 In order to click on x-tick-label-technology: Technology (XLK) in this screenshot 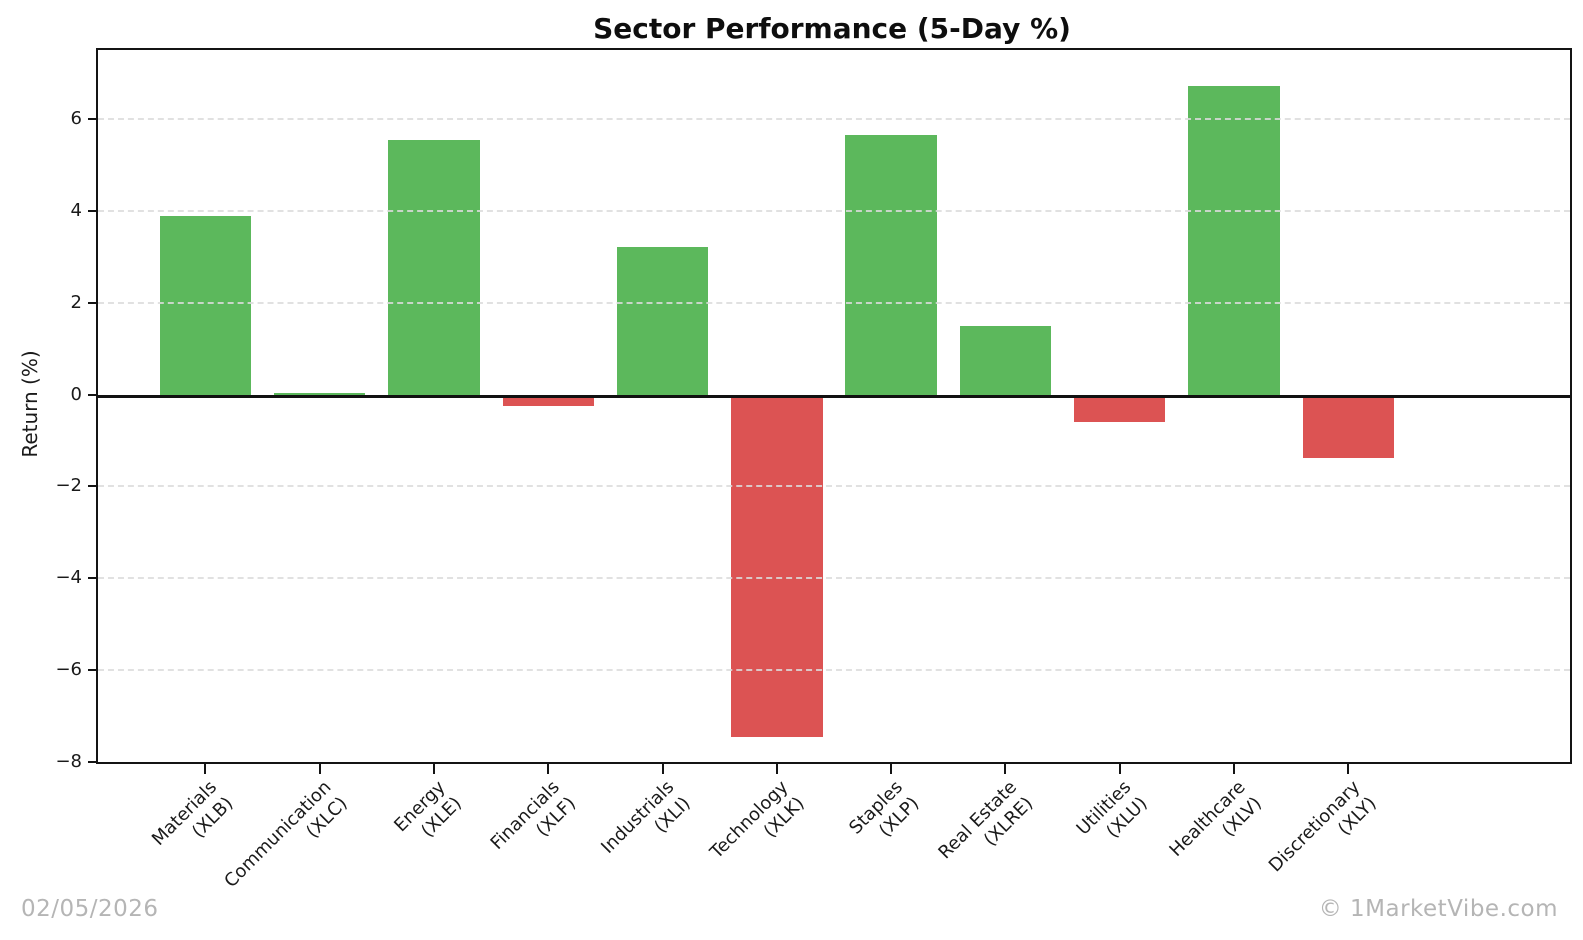, I will do `click(758, 828)`.